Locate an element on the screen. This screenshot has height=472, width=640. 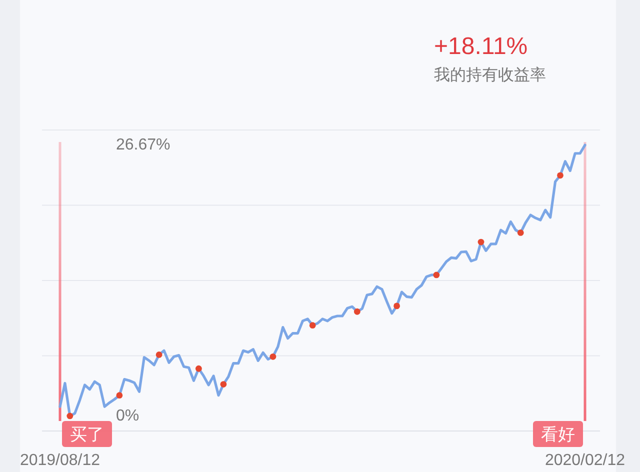
text: +18.11% is located at coordinates (481, 46).